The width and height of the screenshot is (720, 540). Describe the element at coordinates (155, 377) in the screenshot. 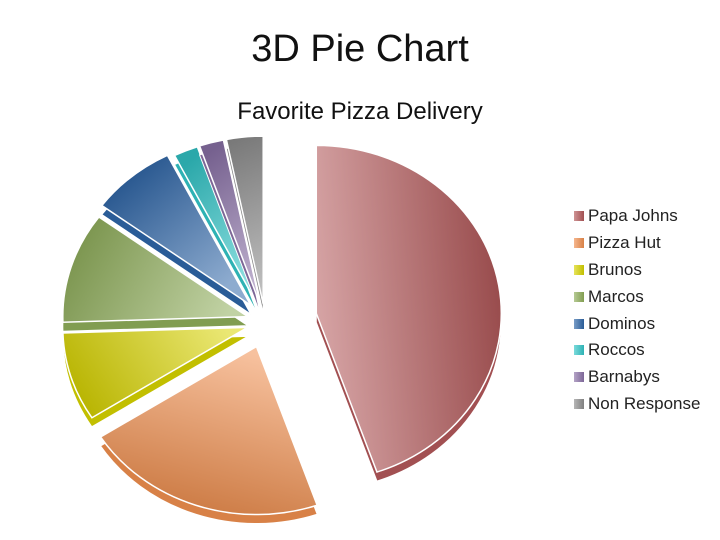

I see `pie-slice-brunos` at that location.